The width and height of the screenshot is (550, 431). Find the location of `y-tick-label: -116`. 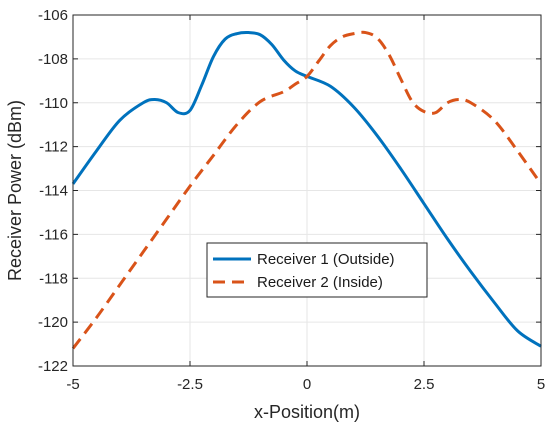

y-tick-label: -116 is located at coordinates (53, 234).